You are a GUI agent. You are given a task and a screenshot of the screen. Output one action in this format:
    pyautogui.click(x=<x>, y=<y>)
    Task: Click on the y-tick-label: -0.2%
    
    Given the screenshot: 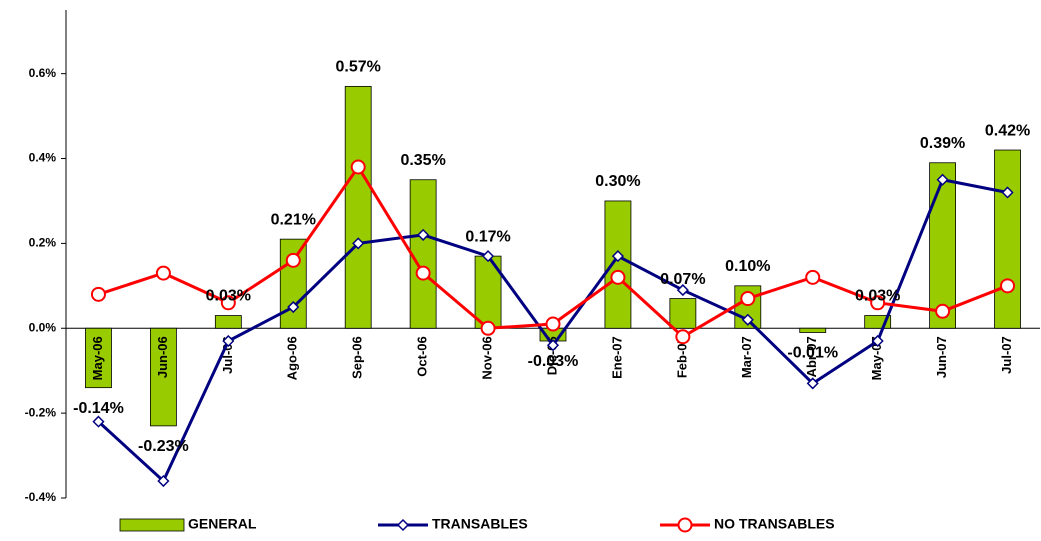 What is the action you would take?
    pyautogui.click(x=41, y=412)
    